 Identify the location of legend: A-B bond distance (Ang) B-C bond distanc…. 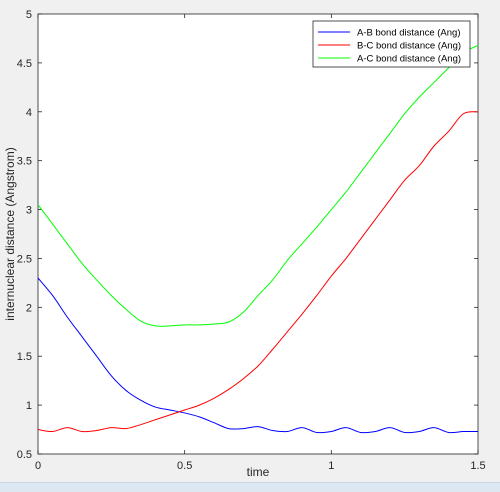
(391, 44).